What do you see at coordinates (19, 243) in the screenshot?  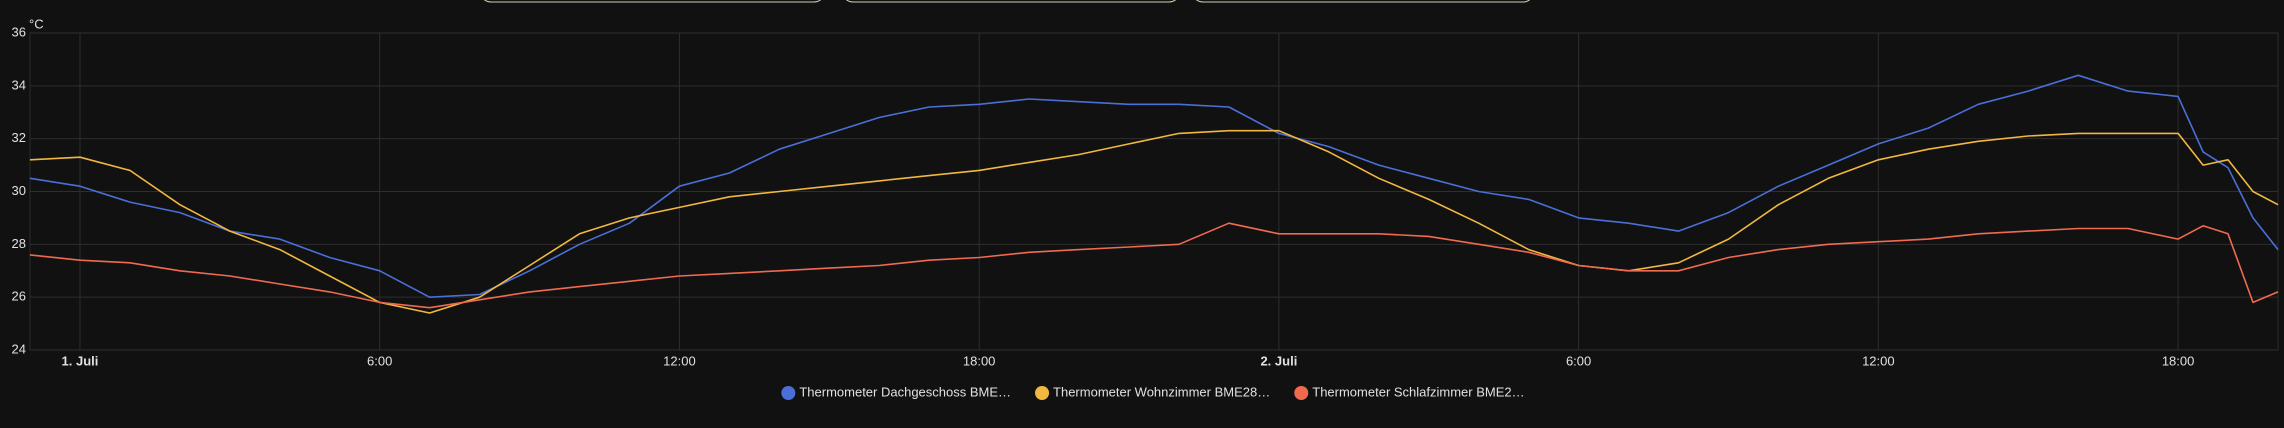 I see `y-tick-label: 28` at bounding box center [19, 243].